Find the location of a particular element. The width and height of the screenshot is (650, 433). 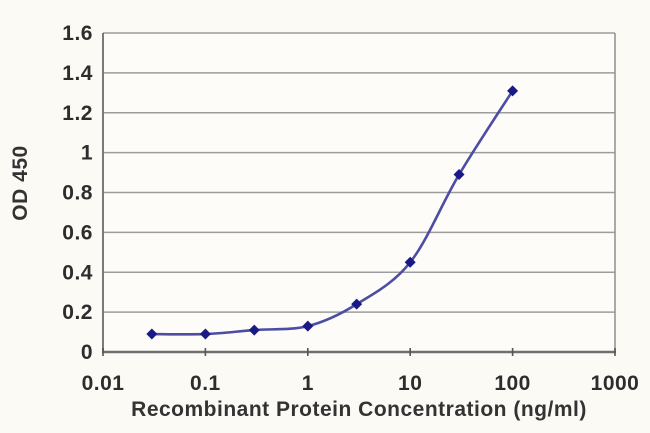

y-axis-title: OD 450 is located at coordinates (20, 183).